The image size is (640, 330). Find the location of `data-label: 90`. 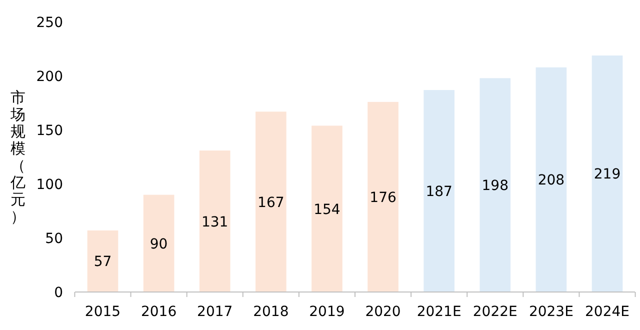

data-label: 90 is located at coordinates (159, 244).